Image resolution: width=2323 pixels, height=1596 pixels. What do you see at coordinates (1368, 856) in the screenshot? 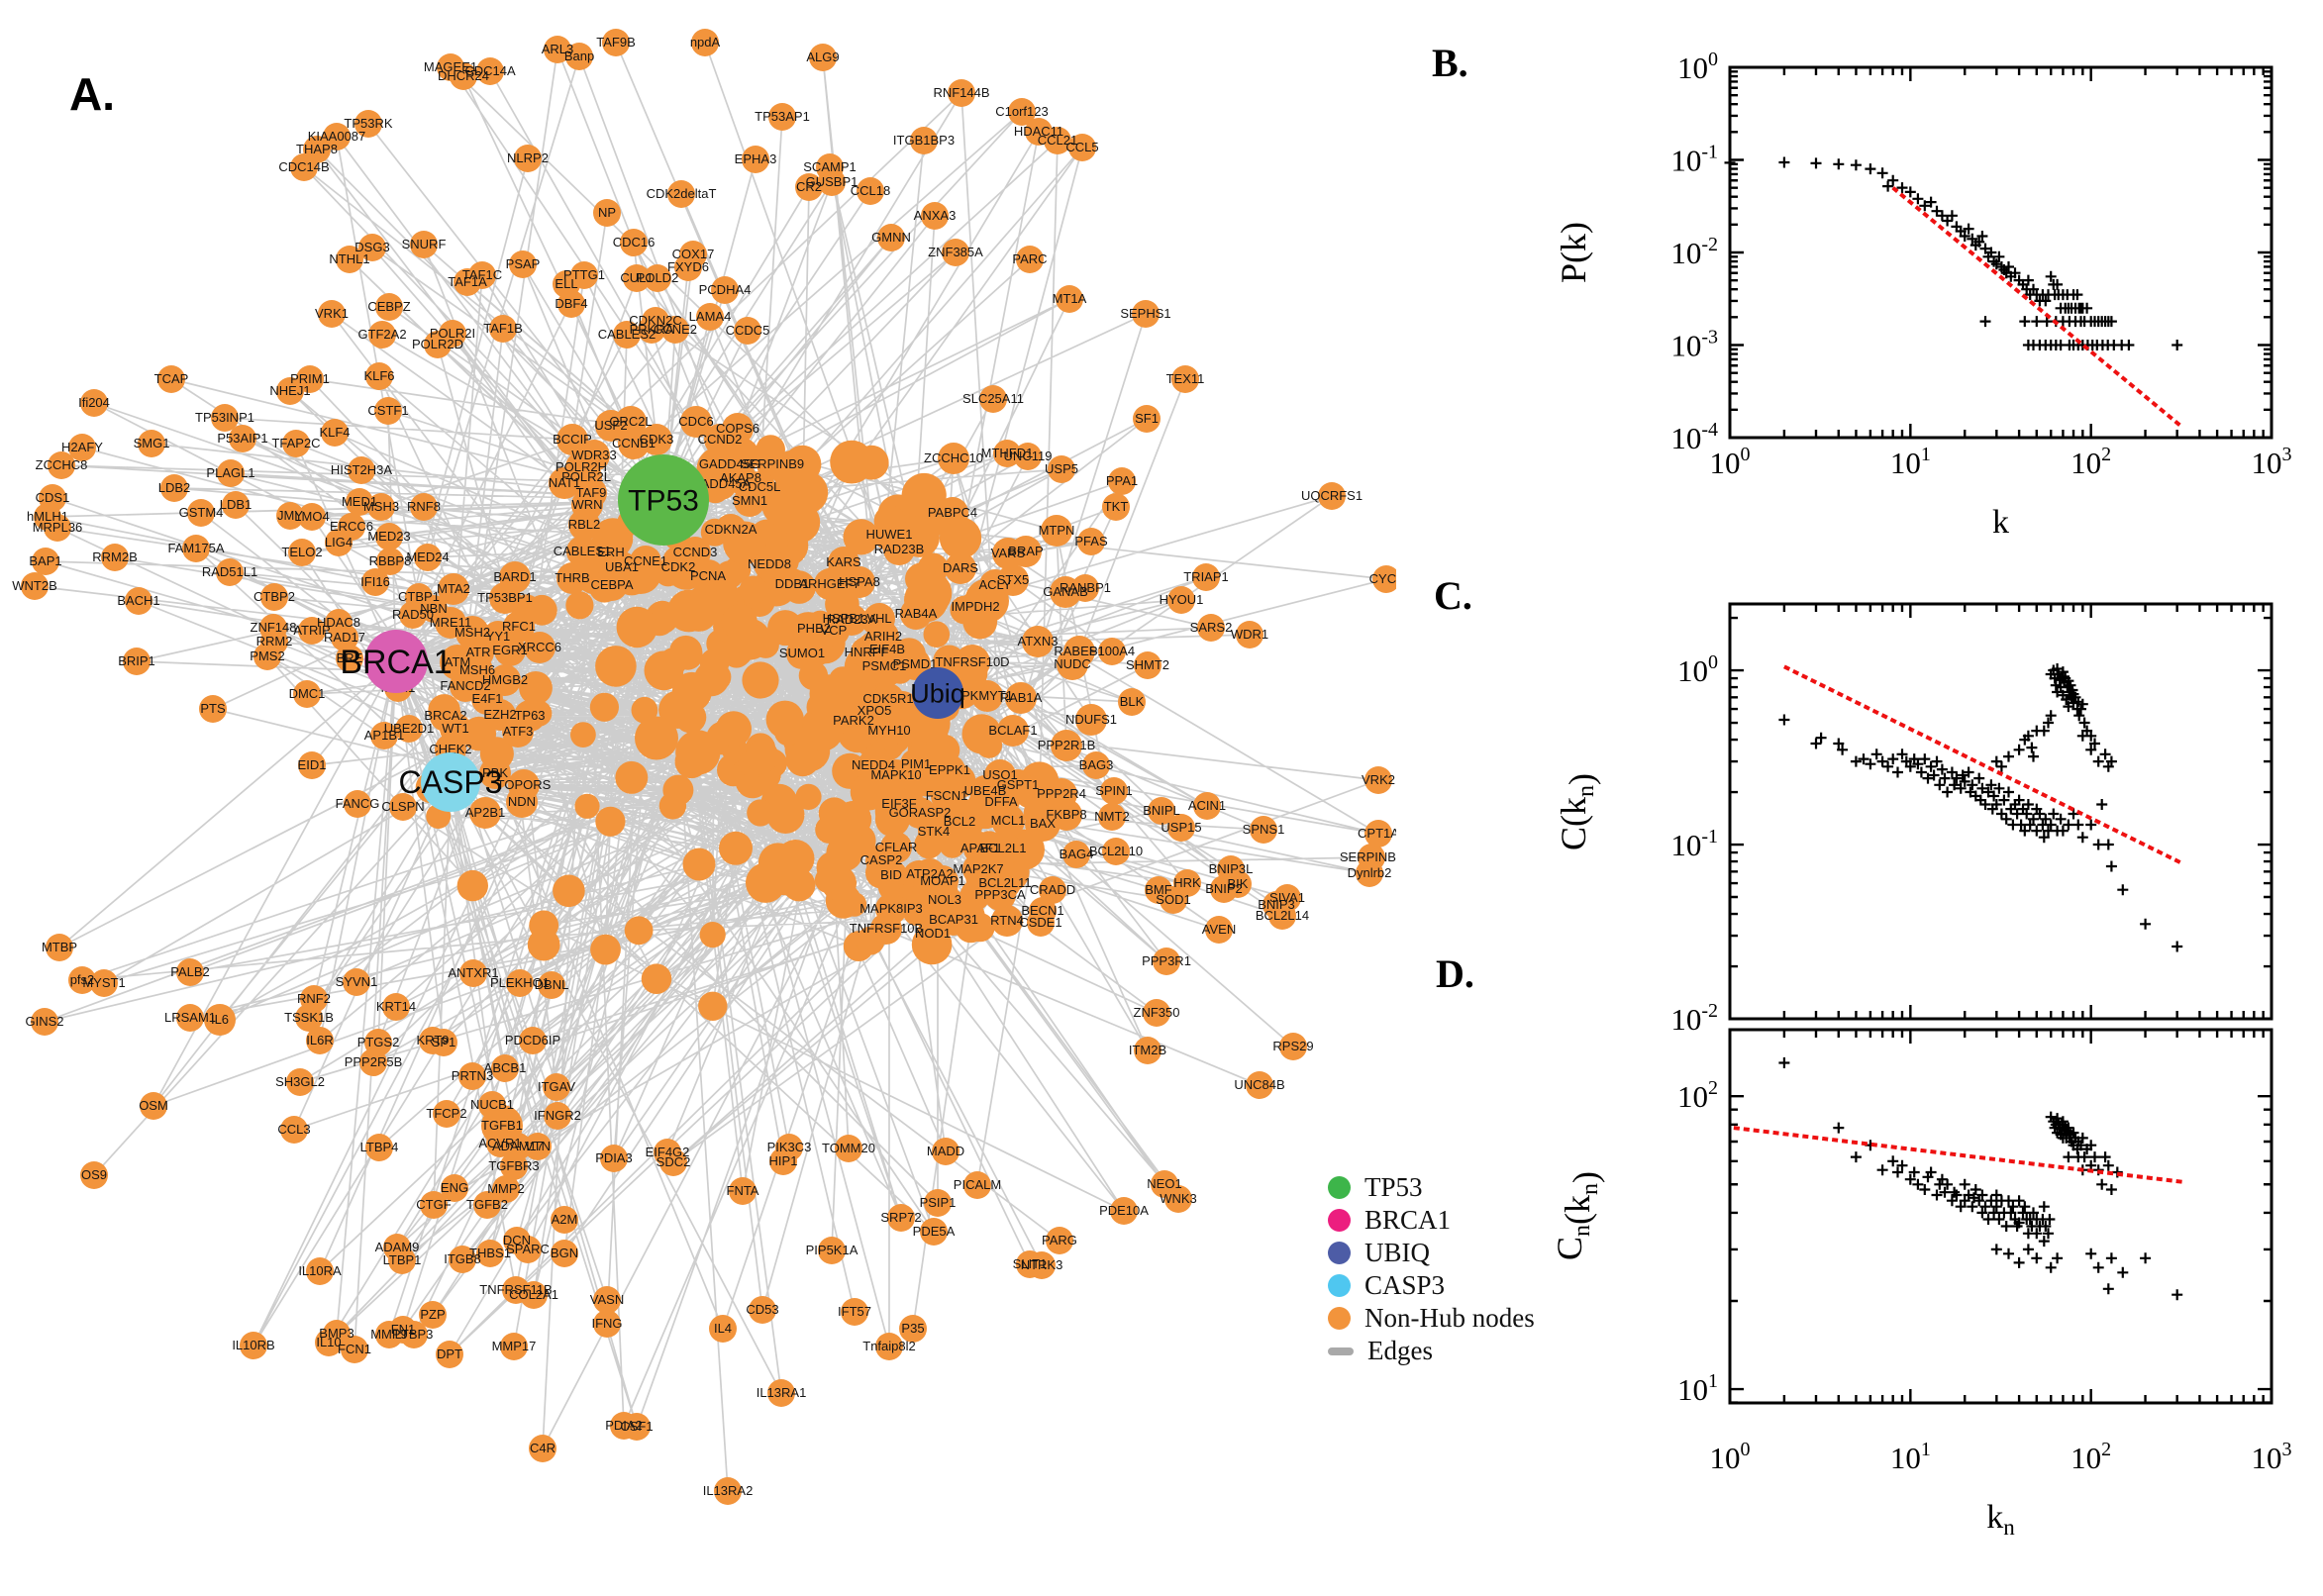
I see `node-label: SERPINB8` at bounding box center [1368, 856].